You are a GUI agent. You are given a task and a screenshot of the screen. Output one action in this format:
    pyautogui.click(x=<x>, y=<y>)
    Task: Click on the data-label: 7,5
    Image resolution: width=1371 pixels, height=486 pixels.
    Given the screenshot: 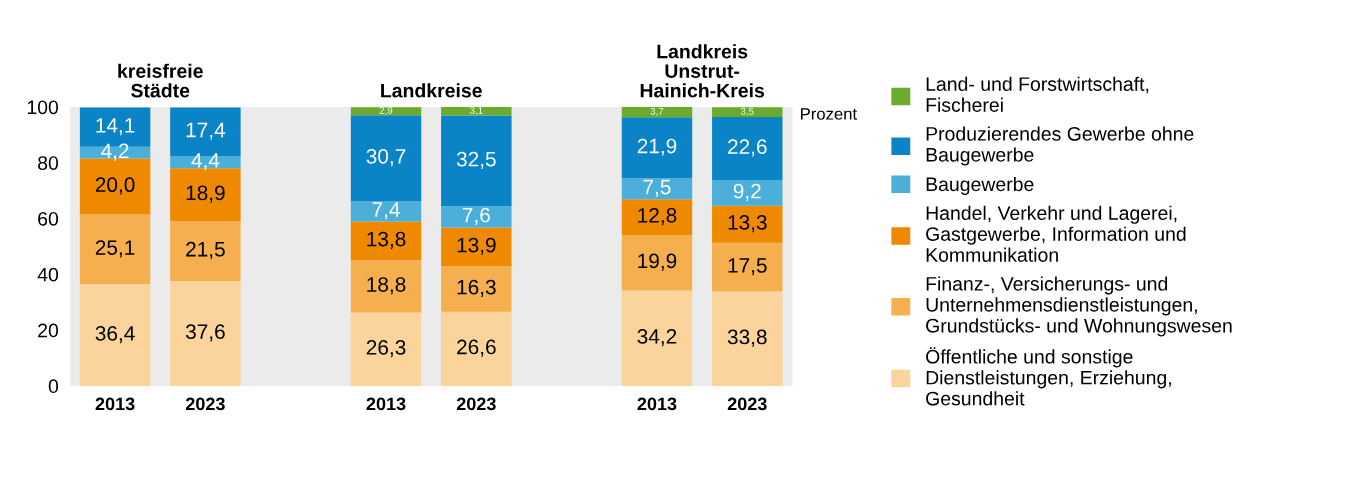 What is the action you would take?
    pyautogui.click(x=657, y=188)
    